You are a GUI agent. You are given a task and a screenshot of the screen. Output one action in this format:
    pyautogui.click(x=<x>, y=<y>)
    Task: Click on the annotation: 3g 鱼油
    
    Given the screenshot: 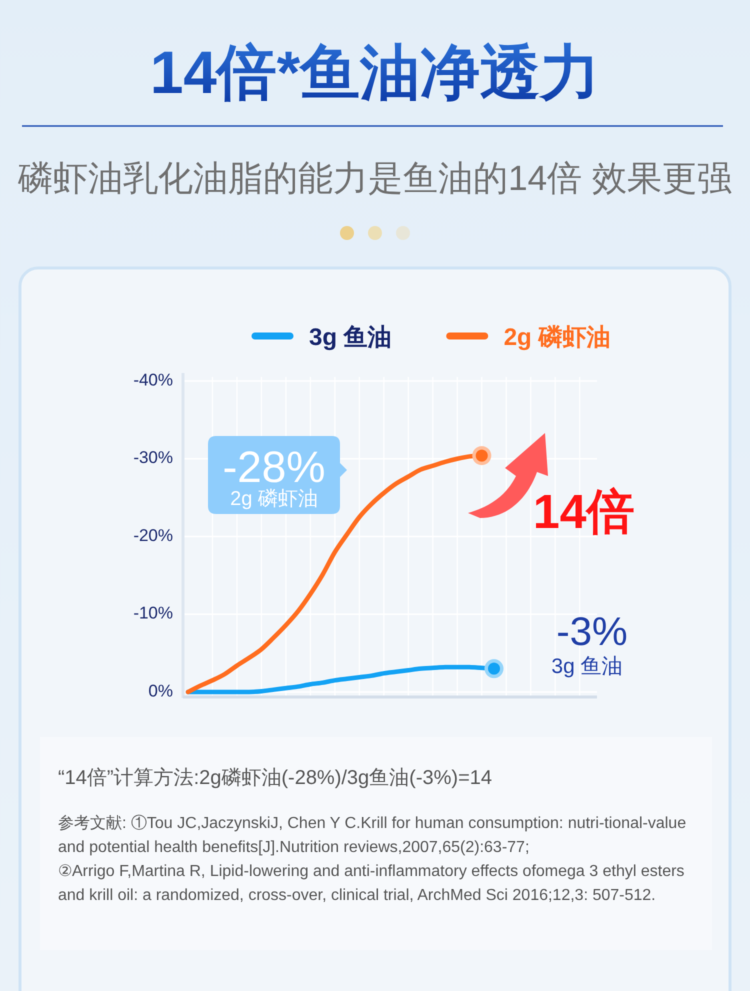 What is the action you would take?
    pyautogui.click(x=587, y=666)
    